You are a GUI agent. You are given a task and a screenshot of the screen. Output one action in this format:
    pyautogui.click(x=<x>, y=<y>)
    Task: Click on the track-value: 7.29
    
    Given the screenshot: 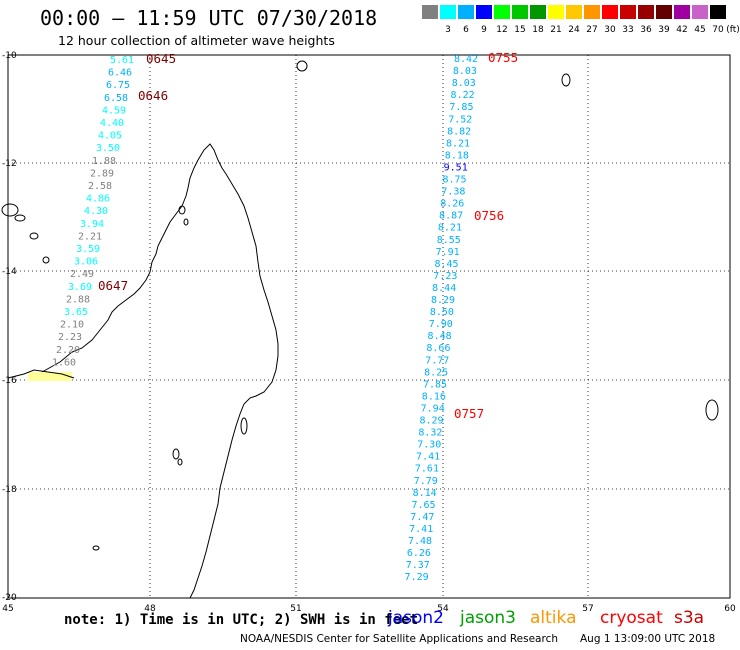 What is the action you would take?
    pyautogui.click(x=417, y=577)
    